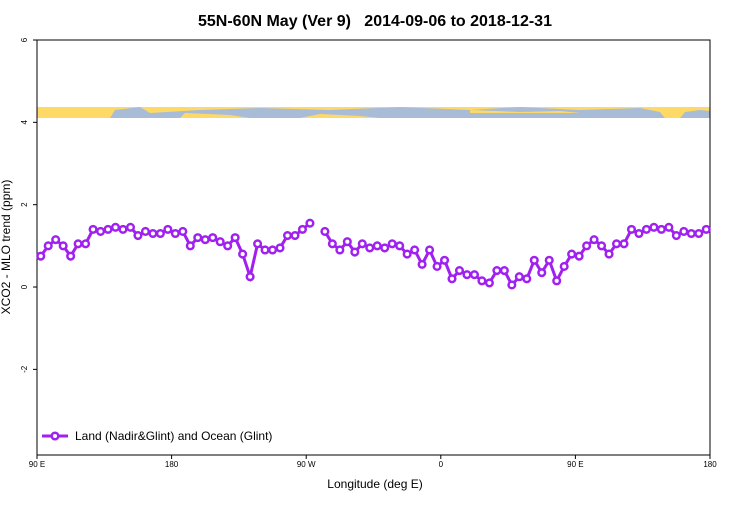 The width and height of the screenshot is (750, 505). Describe the element at coordinates (24, 204) in the screenshot. I see `y-tick-label: 2` at that location.